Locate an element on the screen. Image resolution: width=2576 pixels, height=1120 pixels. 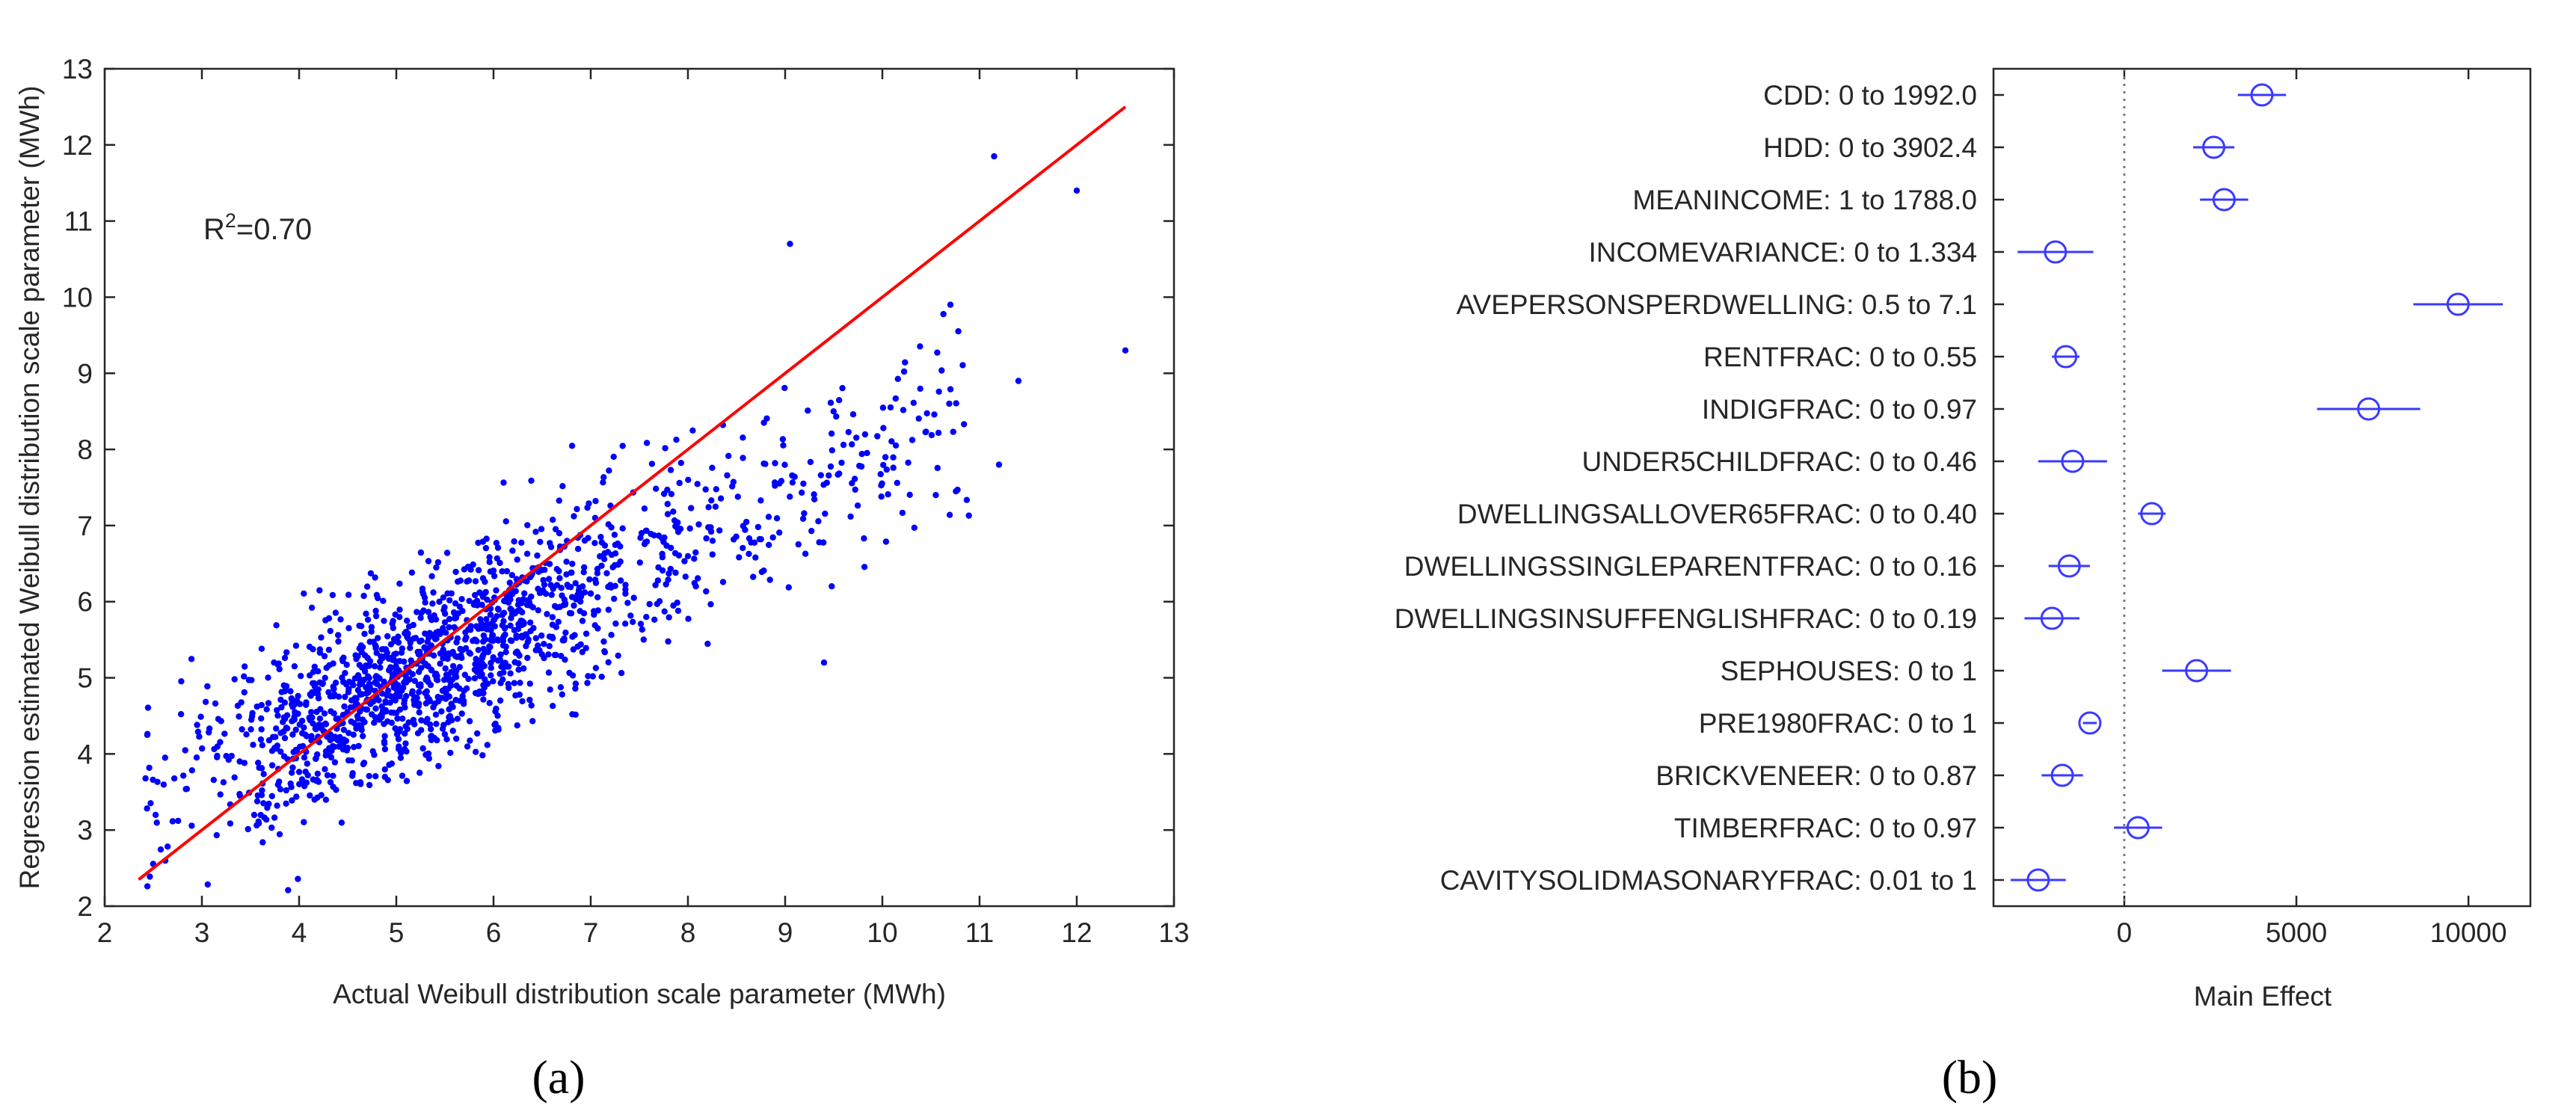
x-tick-label: 2 is located at coordinates (105, 932).